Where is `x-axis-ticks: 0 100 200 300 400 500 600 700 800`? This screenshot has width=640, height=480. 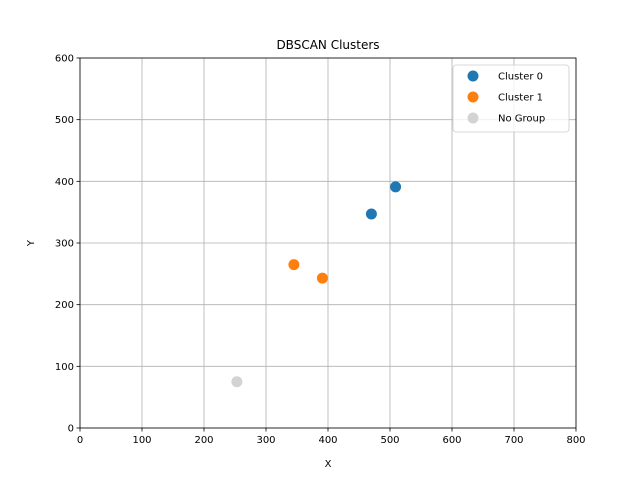
x-axis-ticks: 0 100 200 300 400 500 600 700 800 is located at coordinates (331, 437).